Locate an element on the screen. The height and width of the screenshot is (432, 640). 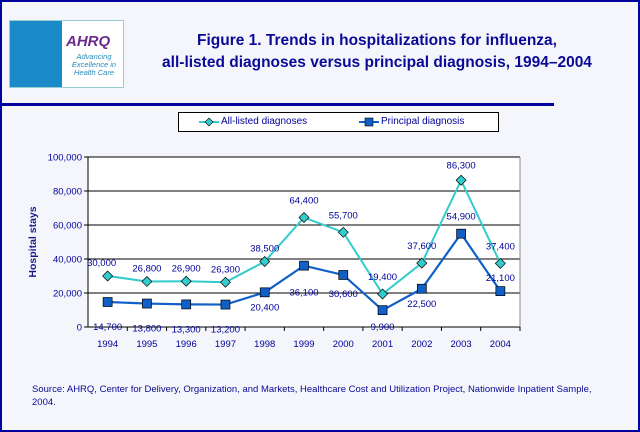
data-label: 19,400 is located at coordinates (382, 277).